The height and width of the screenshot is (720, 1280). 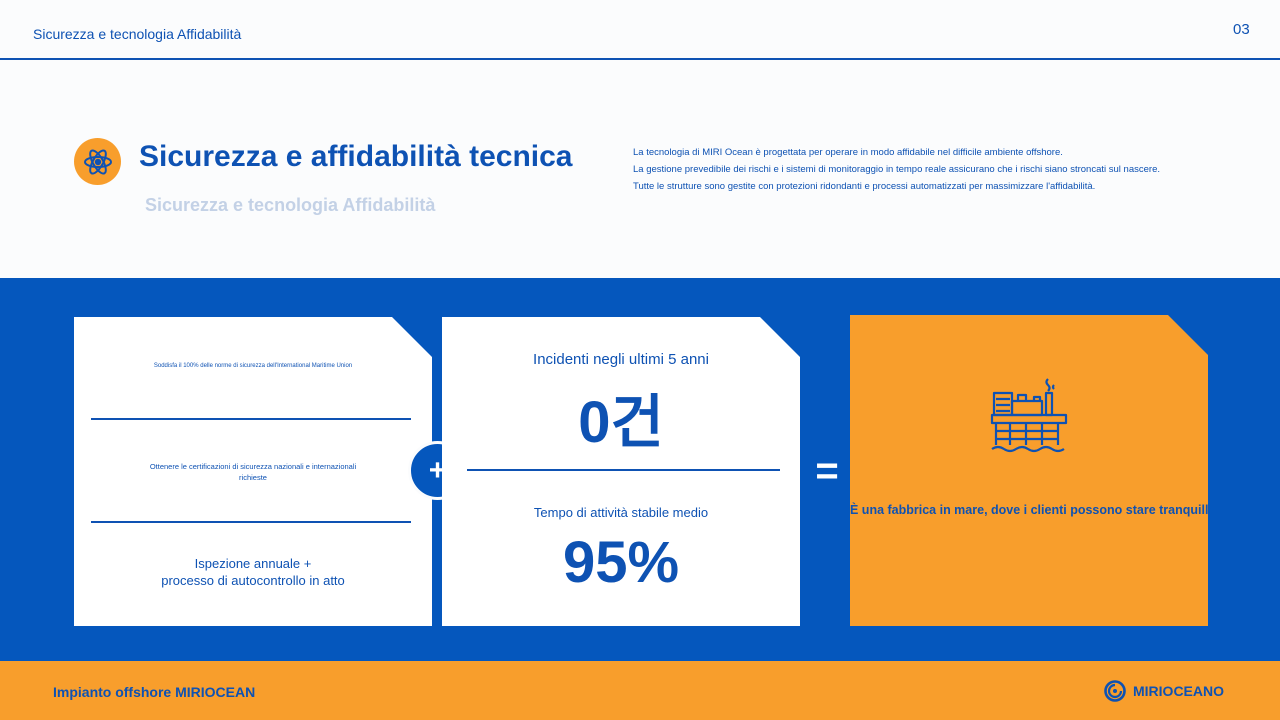 I want to click on page-number: 03, so click(x=1241, y=29).